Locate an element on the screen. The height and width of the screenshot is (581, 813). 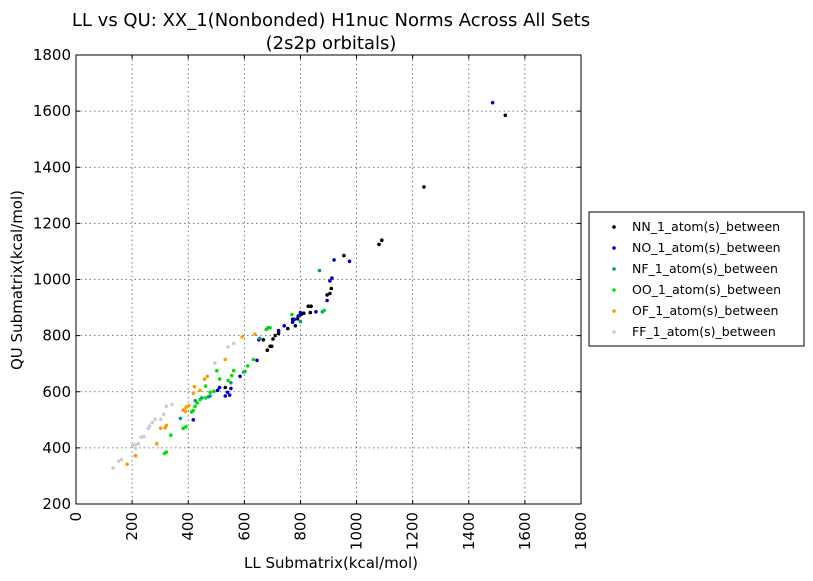
y-axis-label: QU Submatrix(kcal/mol) is located at coordinates (17, 280).